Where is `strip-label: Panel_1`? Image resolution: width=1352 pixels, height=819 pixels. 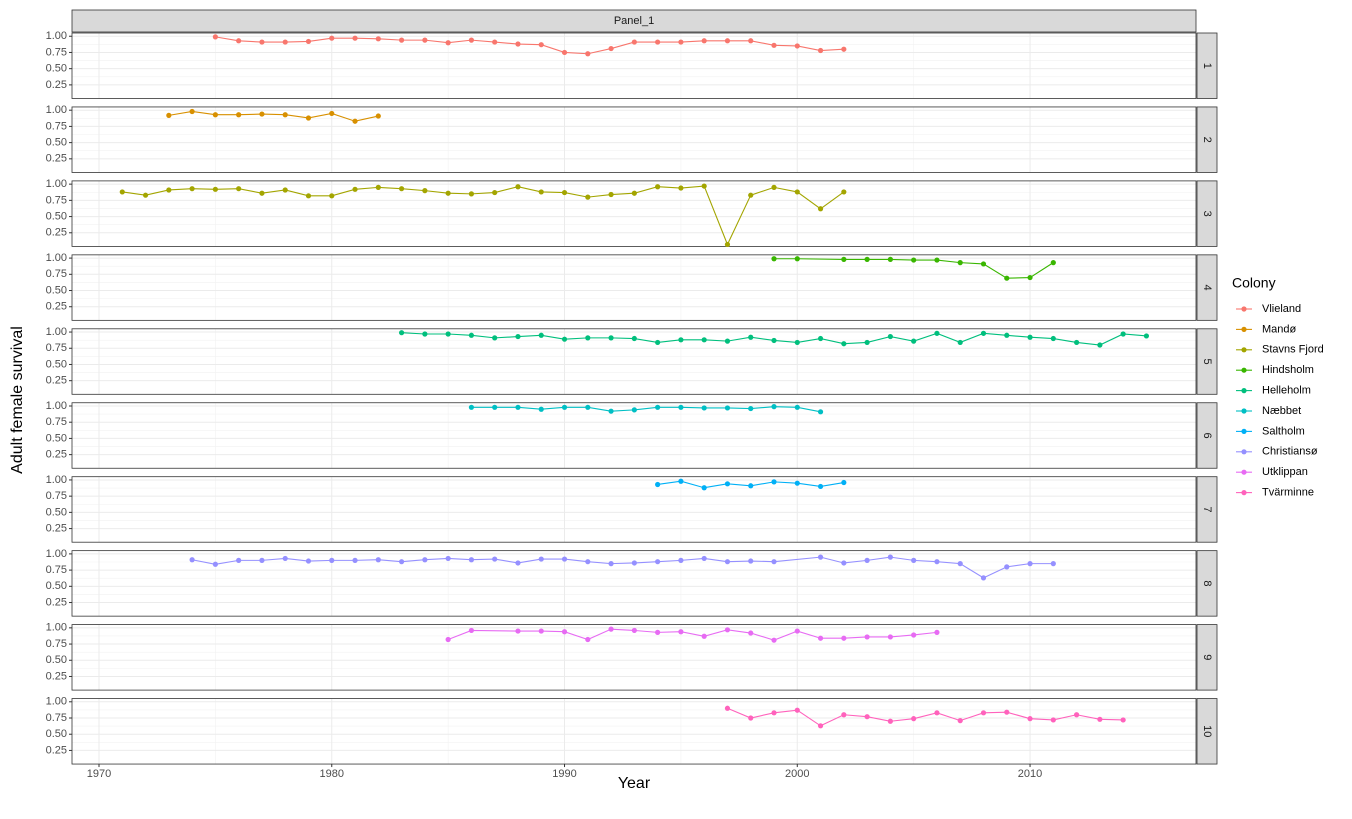
strip-label: Panel_1 is located at coordinates (634, 21).